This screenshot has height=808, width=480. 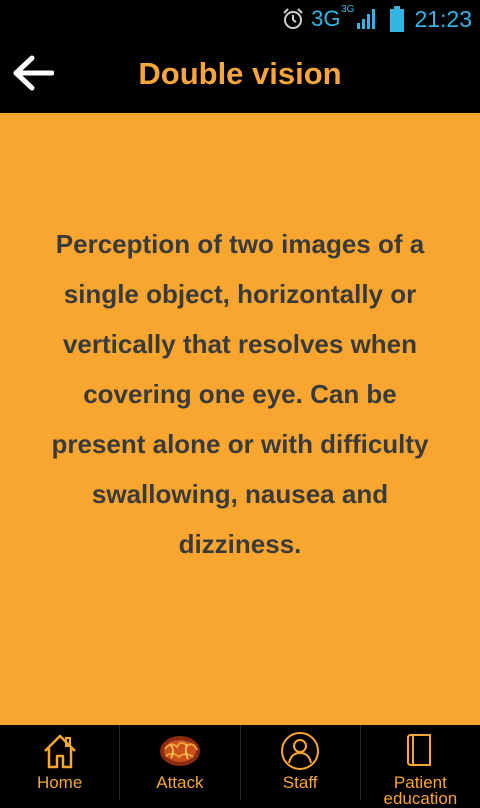 What do you see at coordinates (300, 751) in the screenshot?
I see `person-icon` at bounding box center [300, 751].